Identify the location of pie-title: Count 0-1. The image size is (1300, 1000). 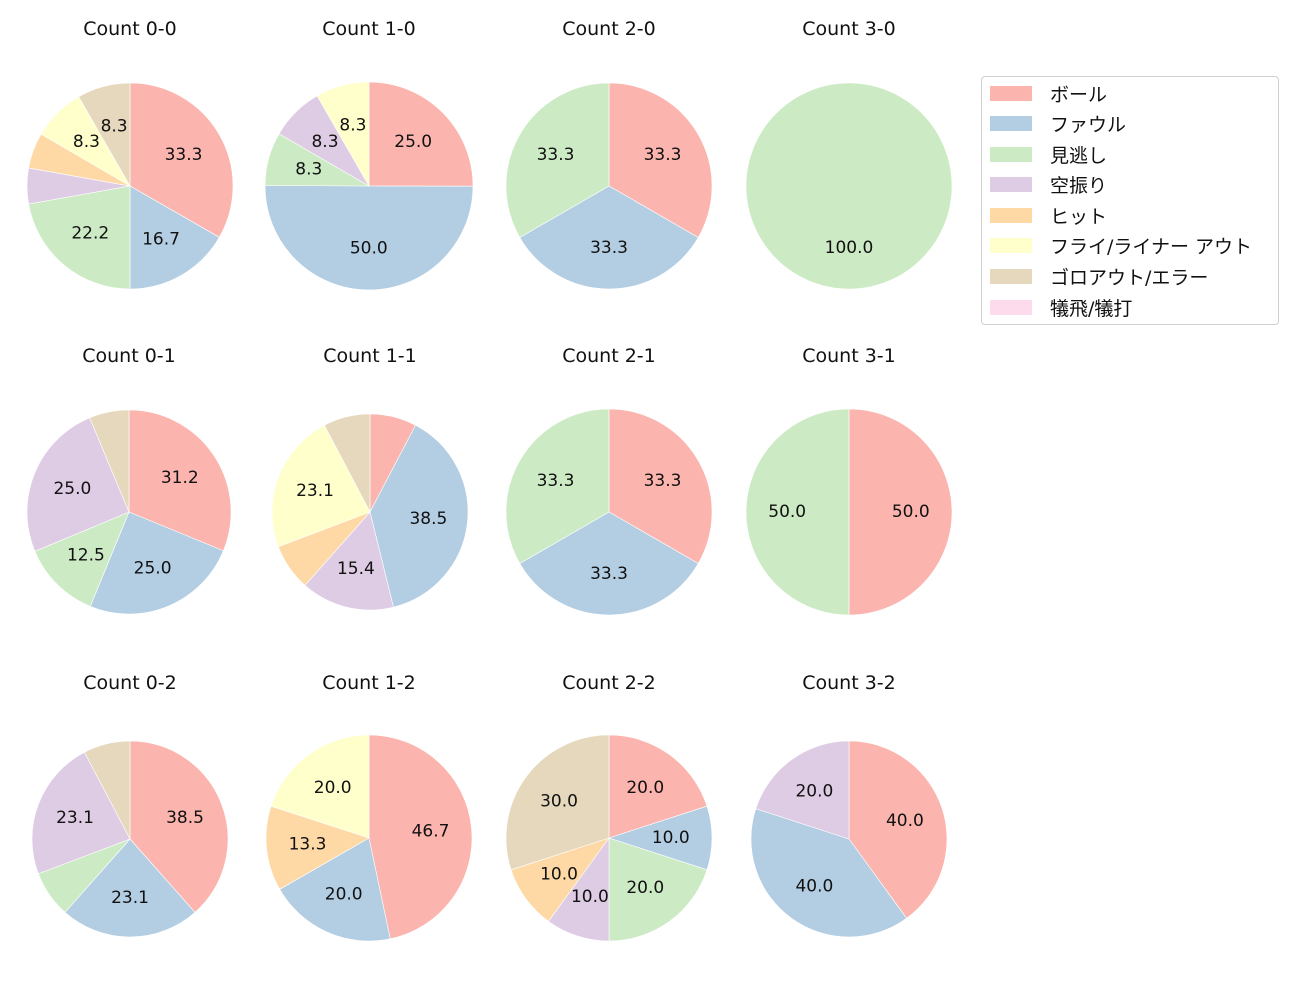
(129, 356).